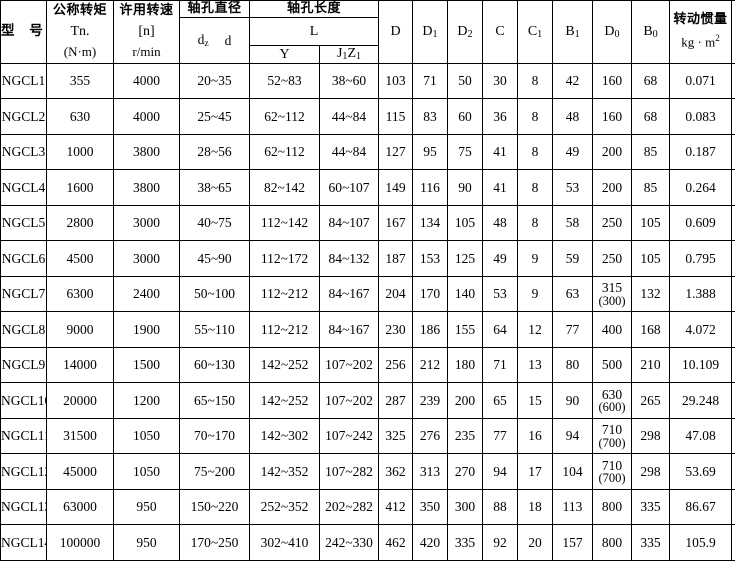  I want to click on header-allowable-speed-title: 许用转速, so click(146, 11).